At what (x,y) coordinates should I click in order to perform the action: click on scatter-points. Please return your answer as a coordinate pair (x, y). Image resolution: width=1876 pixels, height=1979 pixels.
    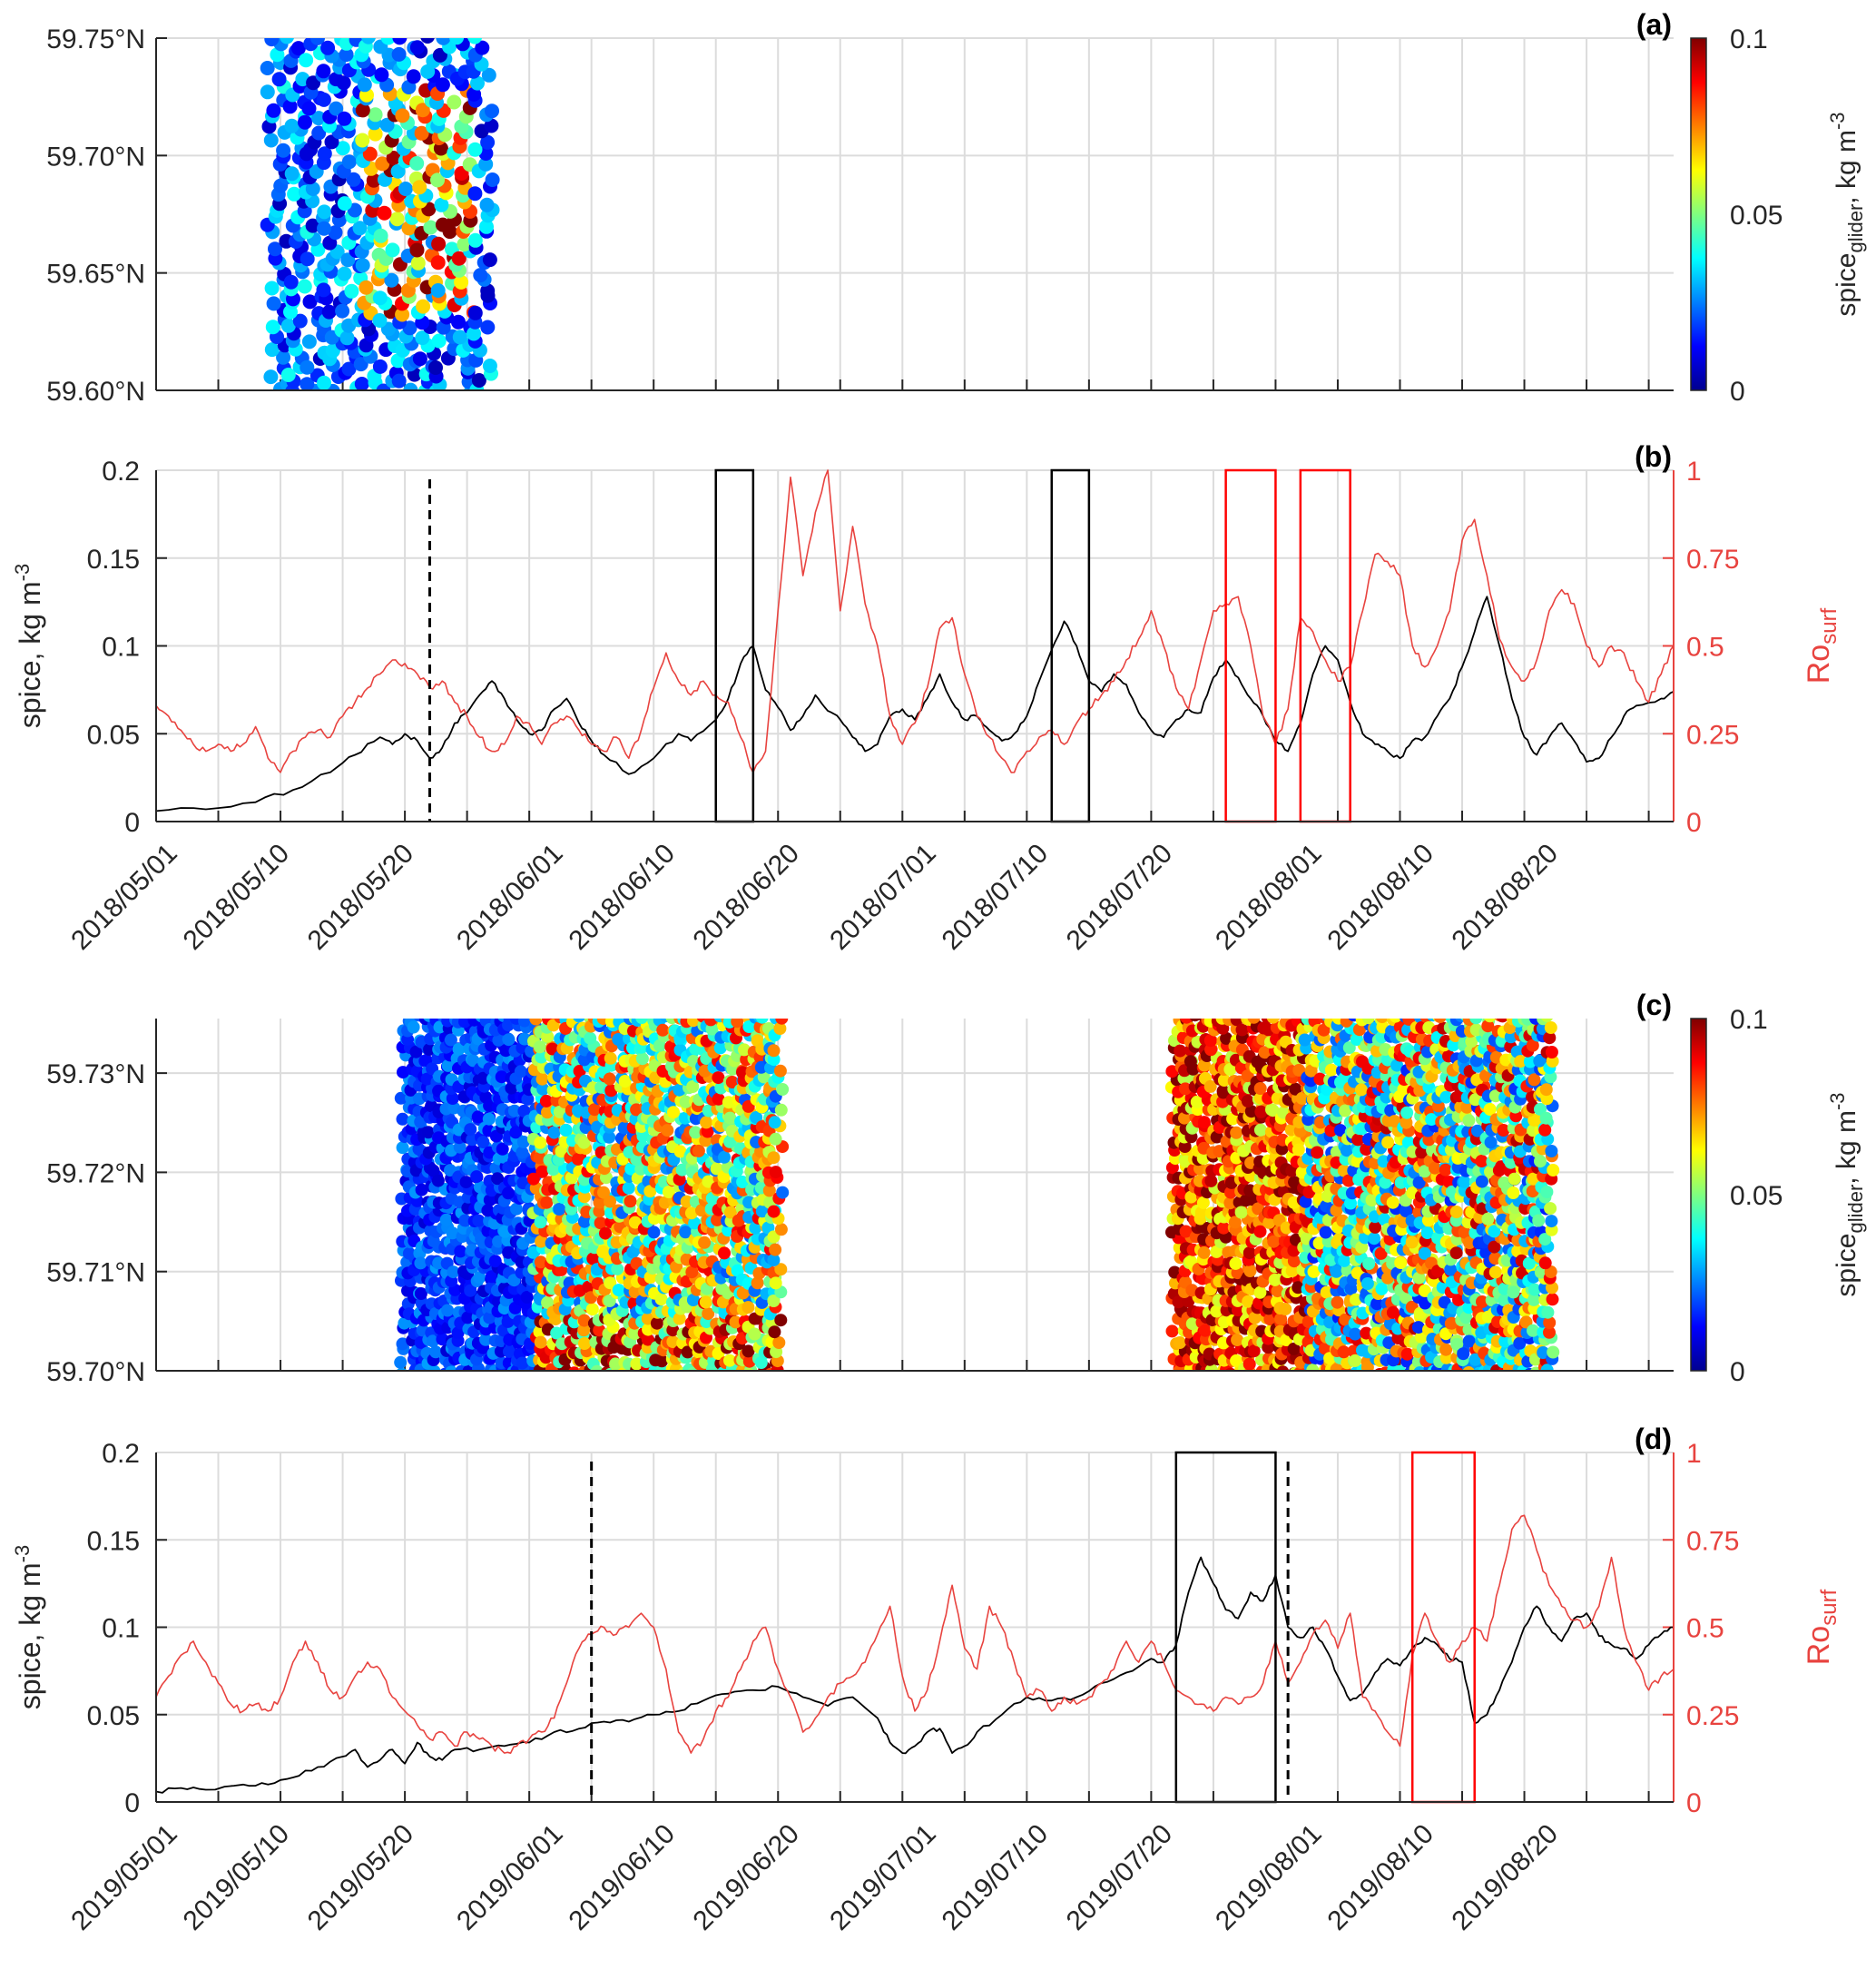
    Looking at the image, I should click on (977, 1195).